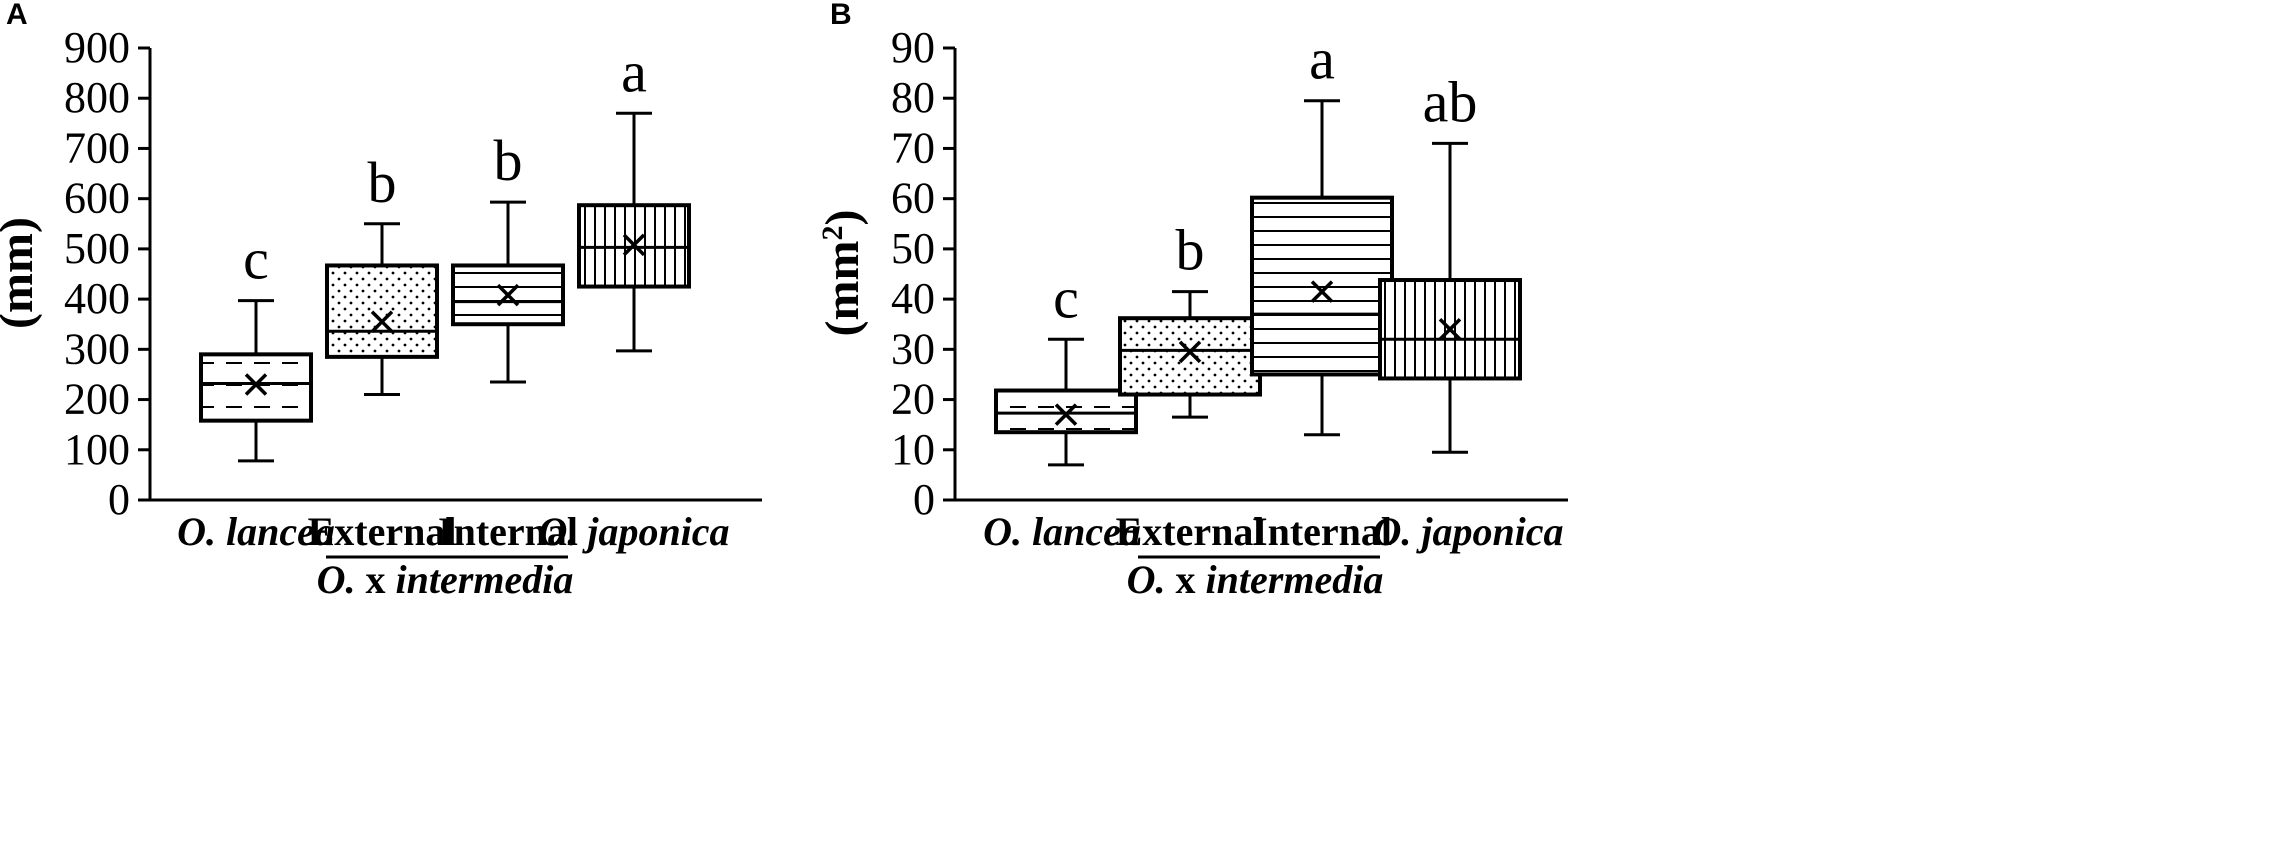  Describe the element at coordinates (913, 47) in the screenshot. I see `y-tick-label: 90` at that location.